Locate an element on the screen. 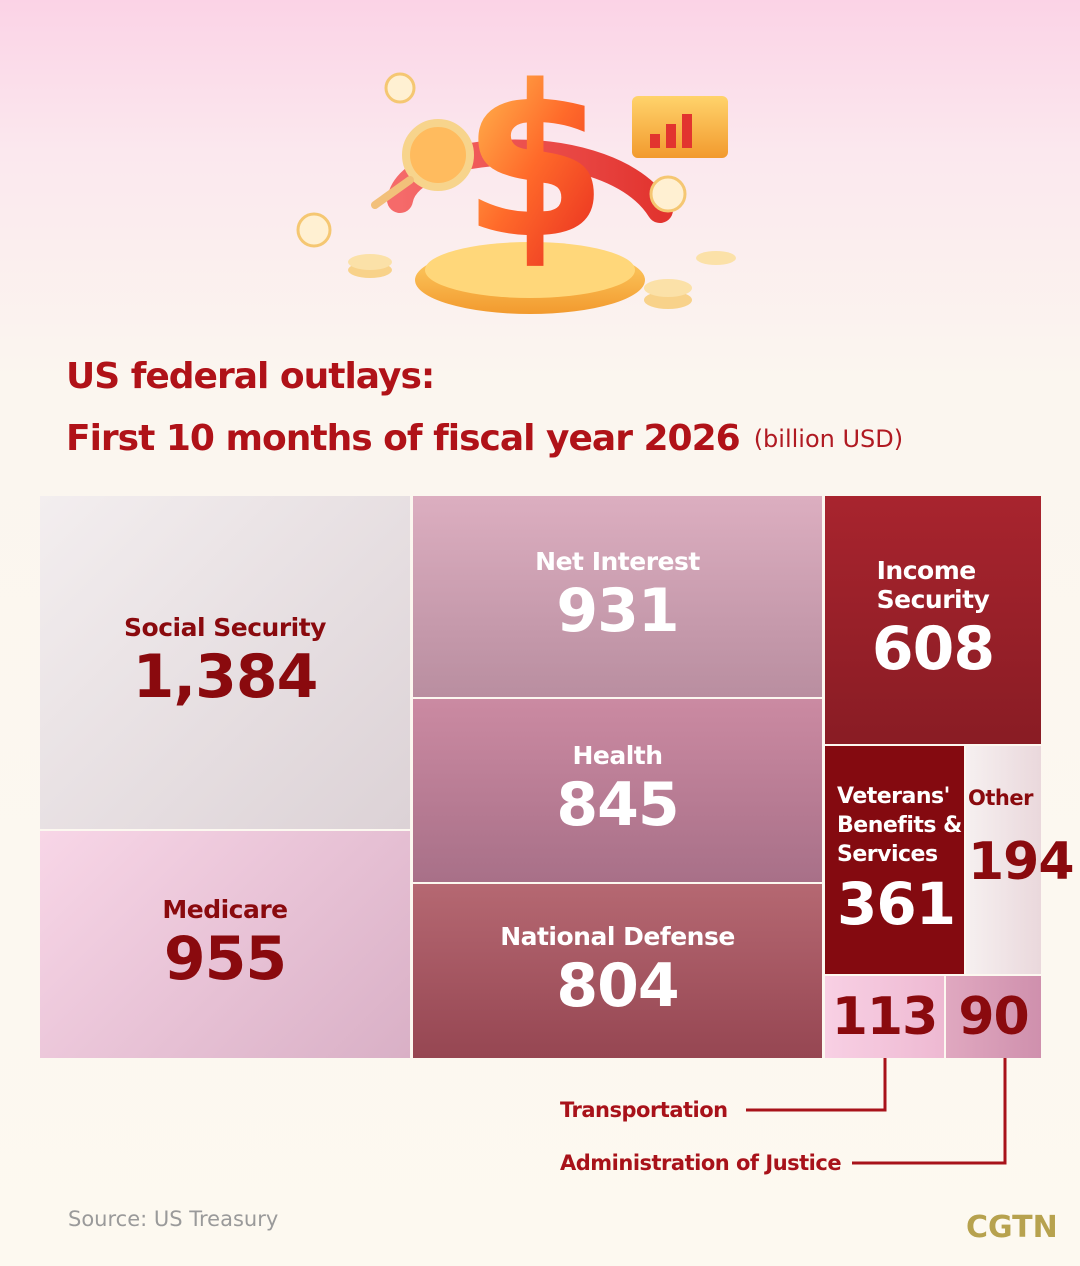 The image size is (1080, 1266). chart-title-text: First 10 months of fiscal year 2026 is located at coordinates (403, 438).